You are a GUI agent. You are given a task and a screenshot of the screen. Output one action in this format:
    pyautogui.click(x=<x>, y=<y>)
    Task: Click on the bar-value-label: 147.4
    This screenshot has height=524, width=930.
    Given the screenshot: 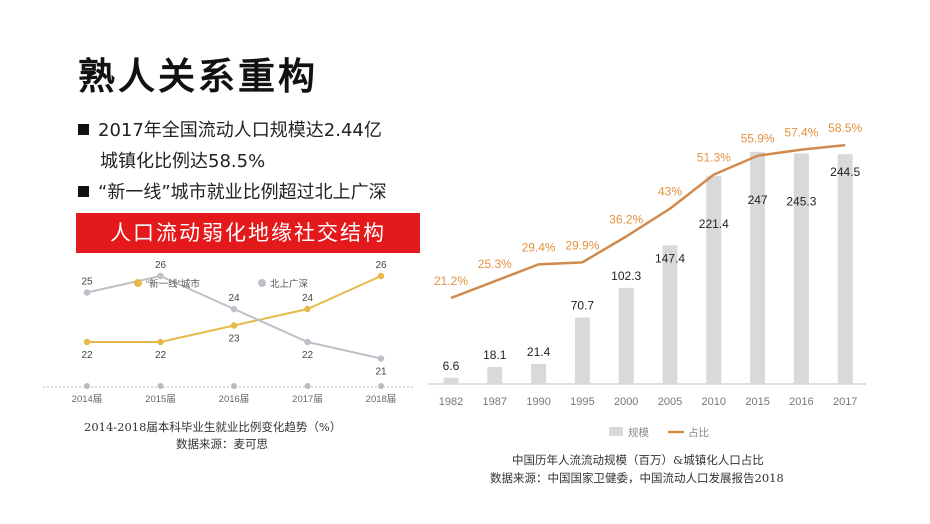 What is the action you would take?
    pyautogui.click(x=670, y=258)
    